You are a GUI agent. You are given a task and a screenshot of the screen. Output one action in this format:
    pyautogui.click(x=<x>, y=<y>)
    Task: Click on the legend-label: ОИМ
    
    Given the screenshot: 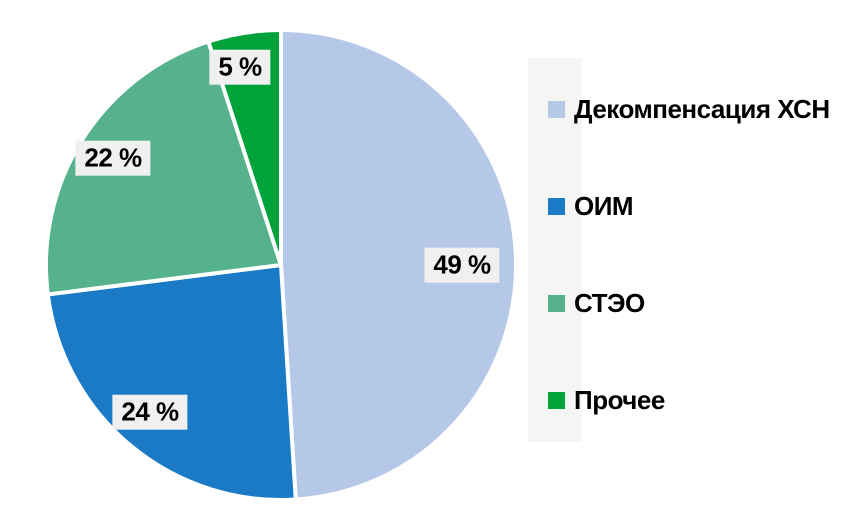 What is the action you would take?
    pyautogui.click(x=604, y=205)
    